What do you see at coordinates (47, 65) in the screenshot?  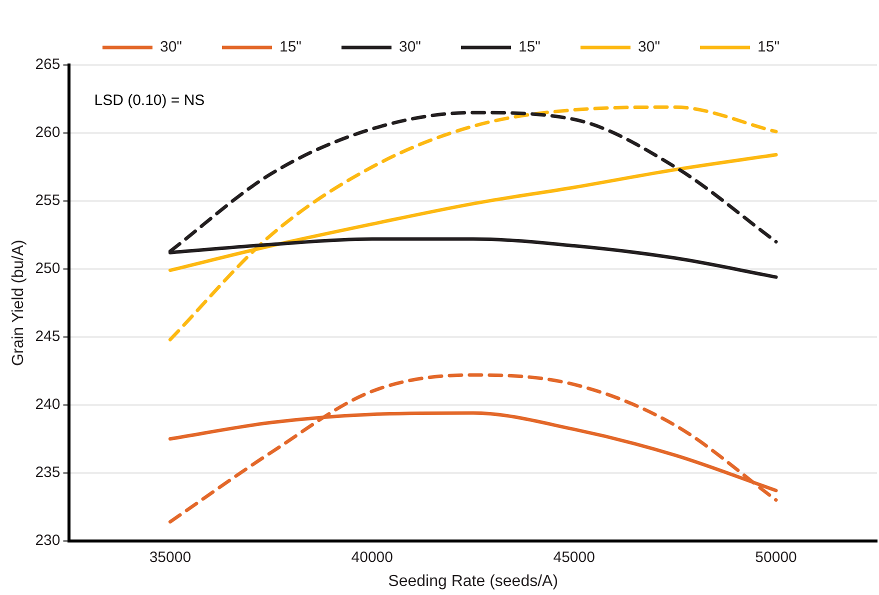 I see `y-tick-label: 265` at bounding box center [47, 65].